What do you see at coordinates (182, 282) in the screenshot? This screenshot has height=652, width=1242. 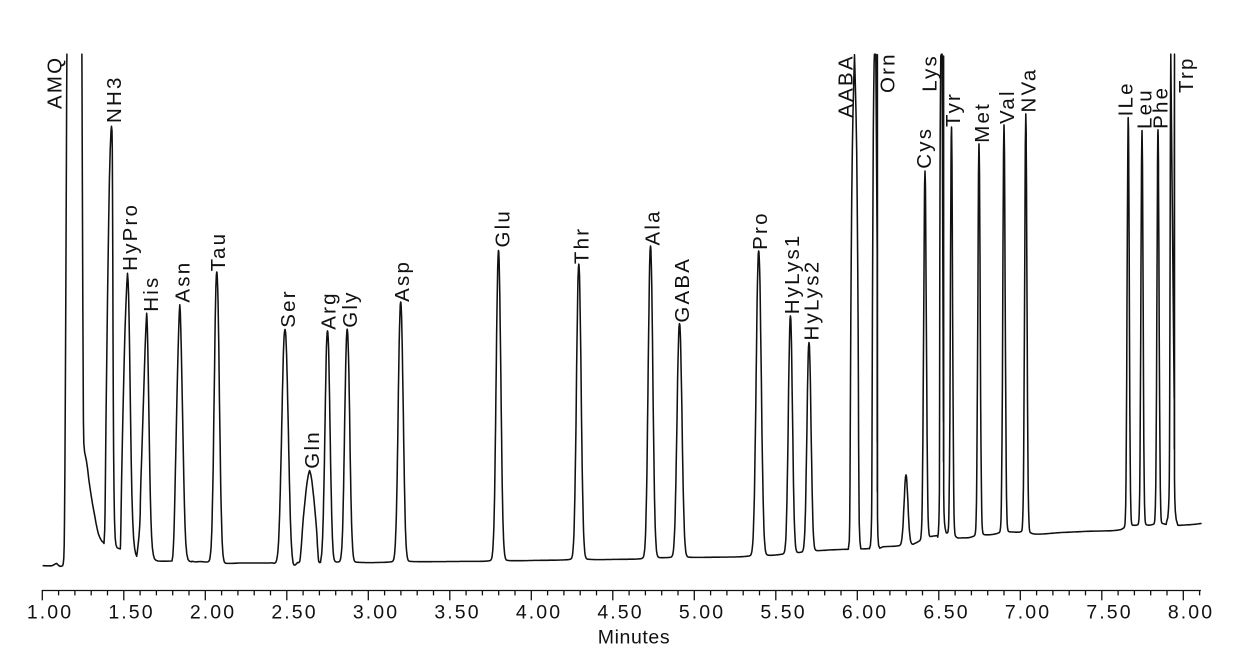 I see `svg-text: Asn` at bounding box center [182, 282].